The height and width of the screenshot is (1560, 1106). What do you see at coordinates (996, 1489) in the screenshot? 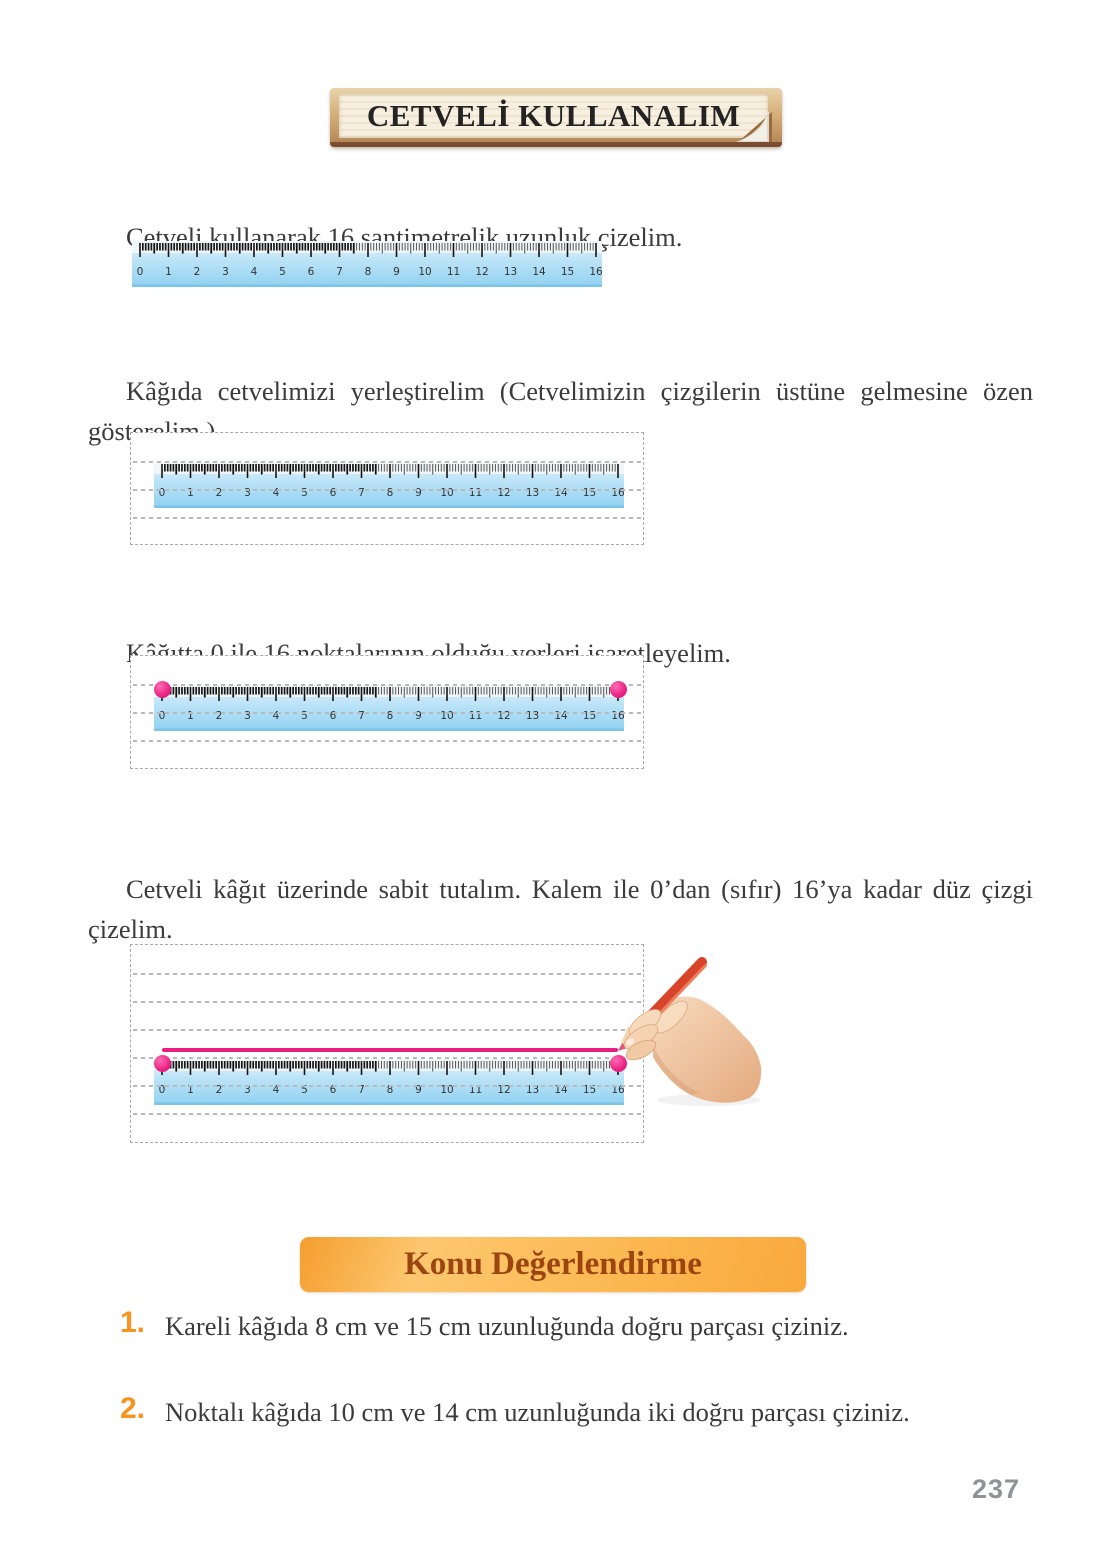
I see `page-number: 237` at bounding box center [996, 1489].